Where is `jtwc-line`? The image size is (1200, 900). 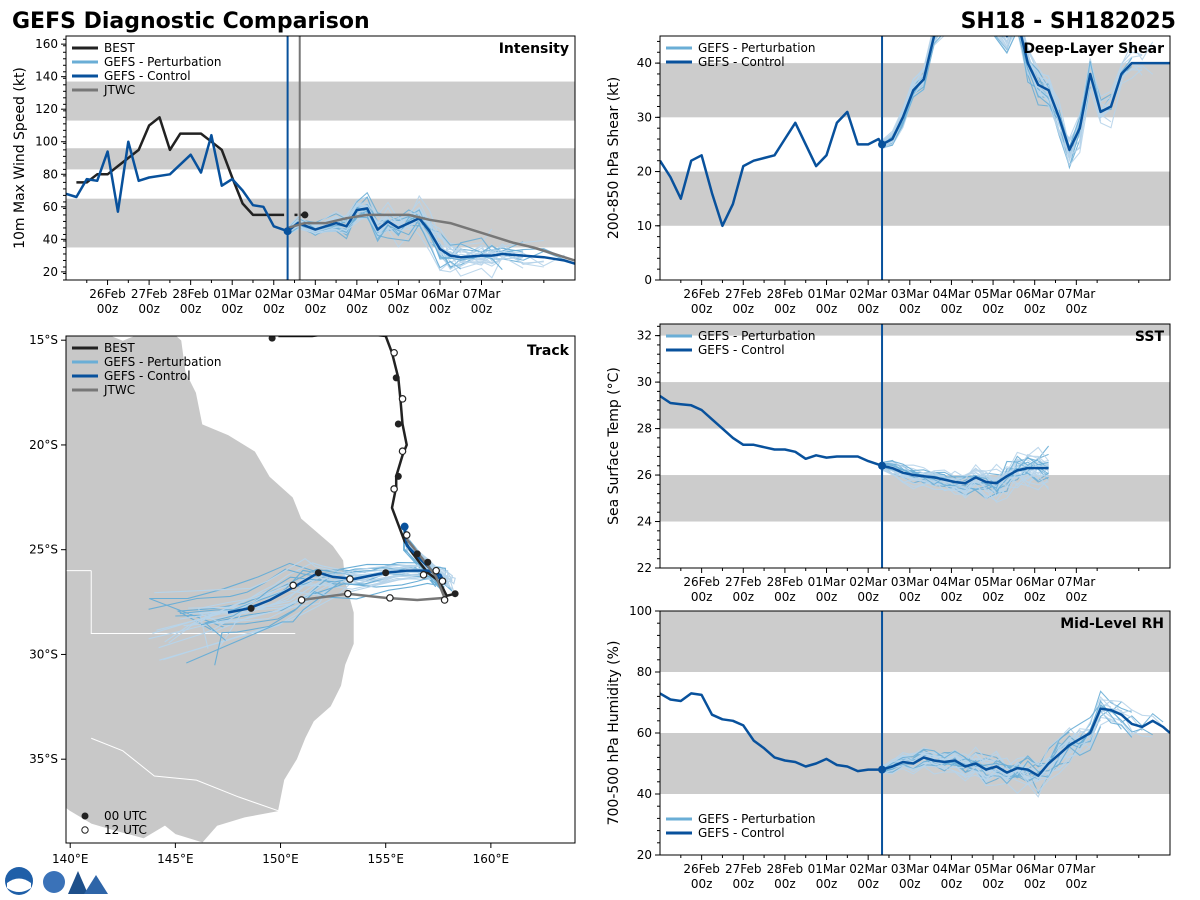 jtwc-line is located at coordinates (431, 237).